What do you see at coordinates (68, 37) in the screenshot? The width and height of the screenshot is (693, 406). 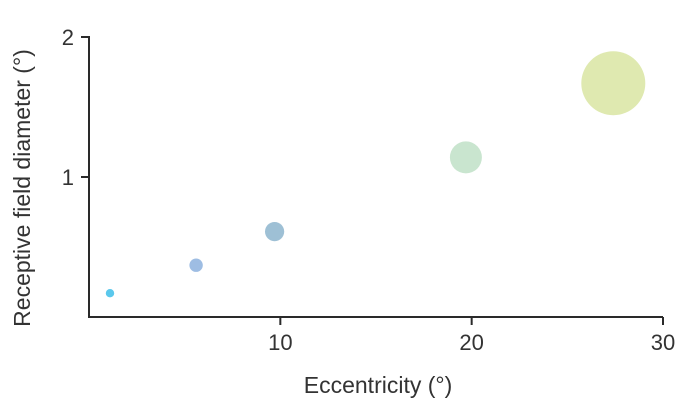 I see `y-tick-label-2: 2` at bounding box center [68, 37].